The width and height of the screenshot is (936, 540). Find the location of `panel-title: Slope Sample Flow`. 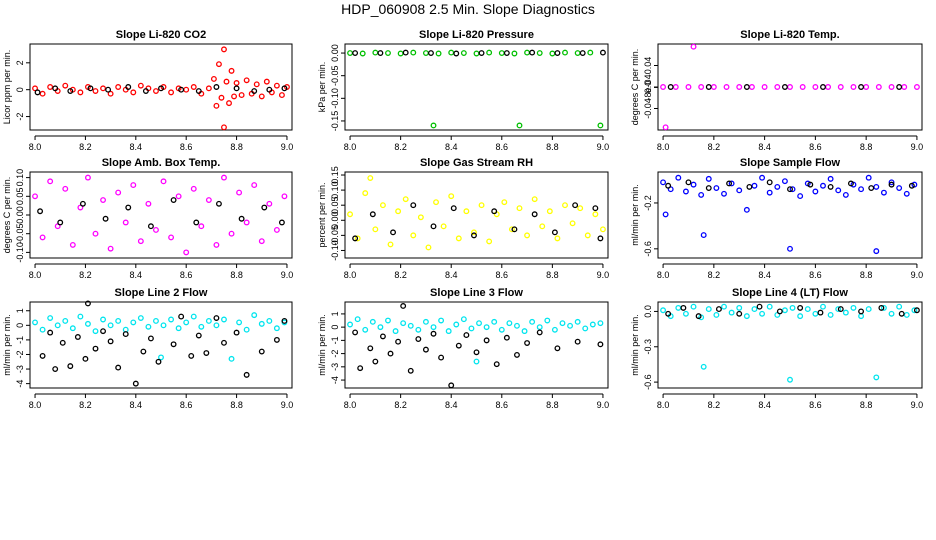

panel-title: Slope Sample Flow is located at coordinates (790, 163).